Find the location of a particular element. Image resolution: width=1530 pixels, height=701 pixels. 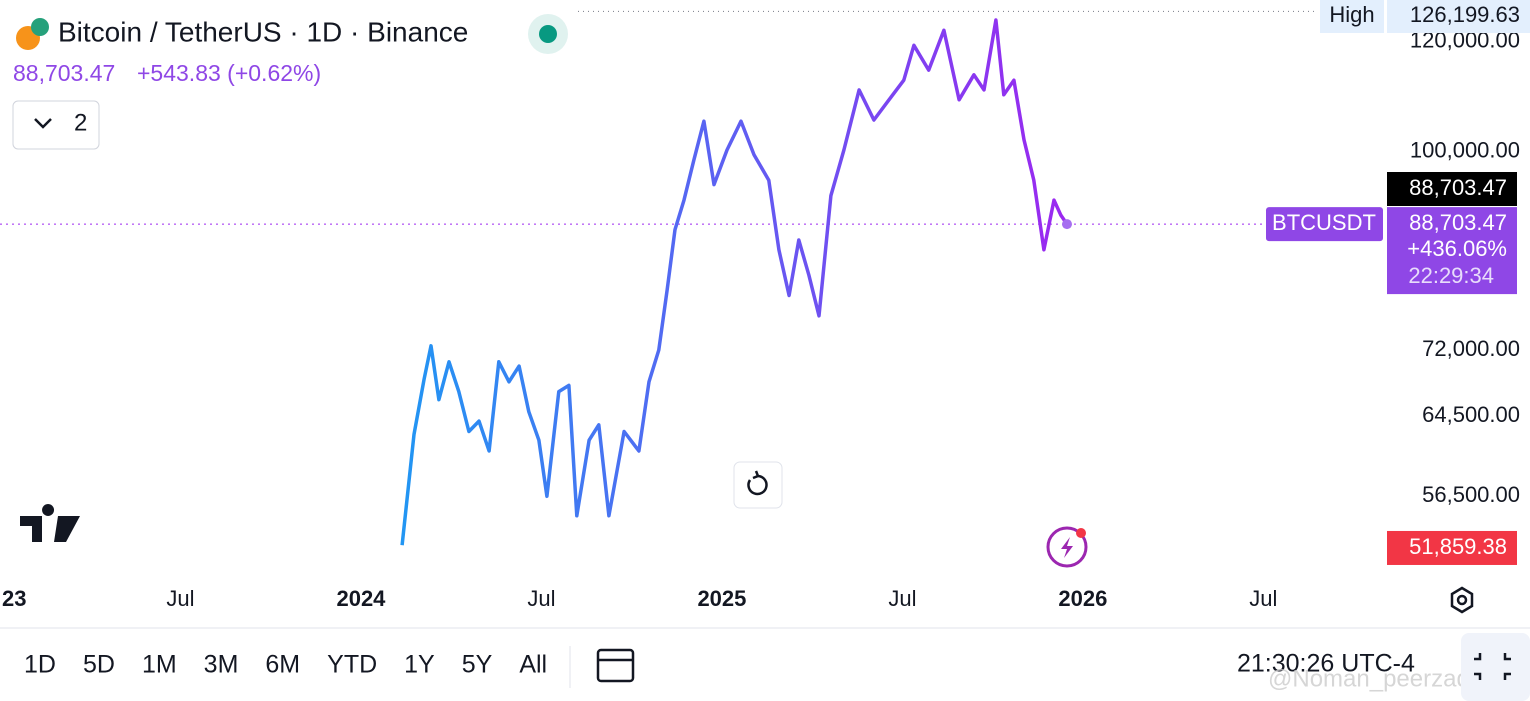

watermark: @Noman_peerzada is located at coordinates (1376, 678).